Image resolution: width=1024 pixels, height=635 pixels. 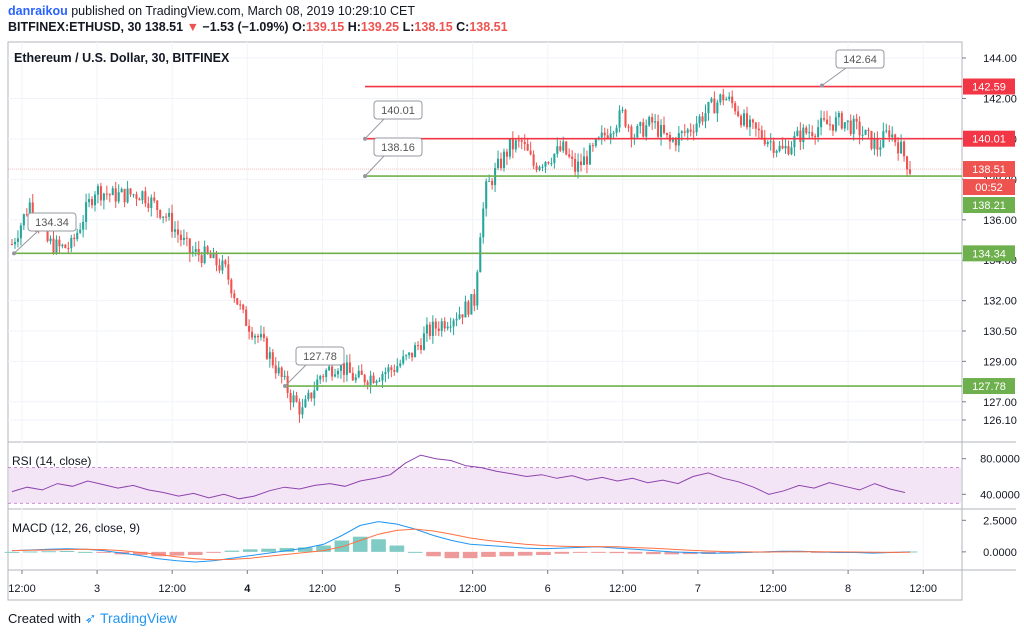 I want to click on open-value: 139.15, so click(x=325, y=27).